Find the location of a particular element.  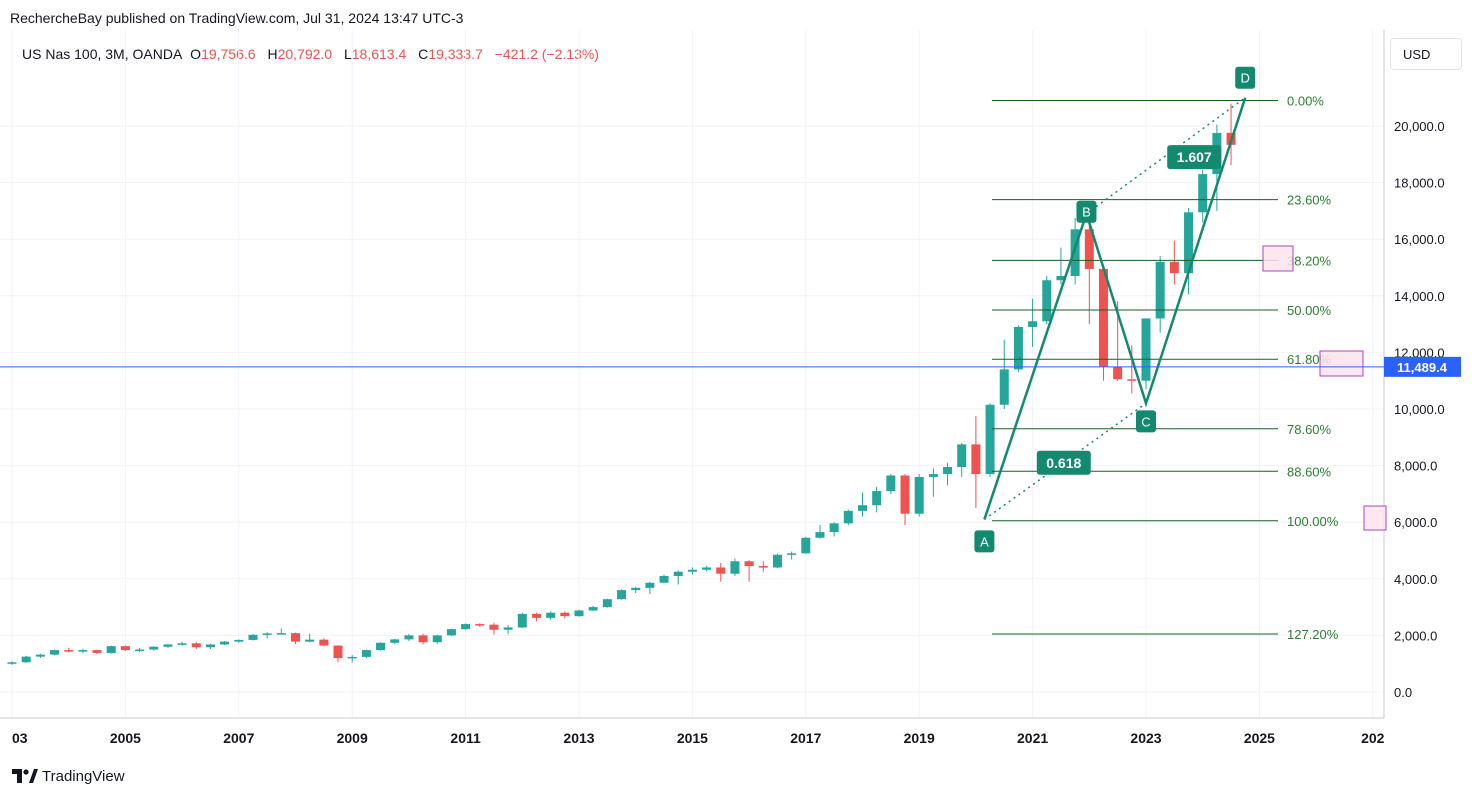

current-price-label: 11,489.4 is located at coordinates (1422, 367).